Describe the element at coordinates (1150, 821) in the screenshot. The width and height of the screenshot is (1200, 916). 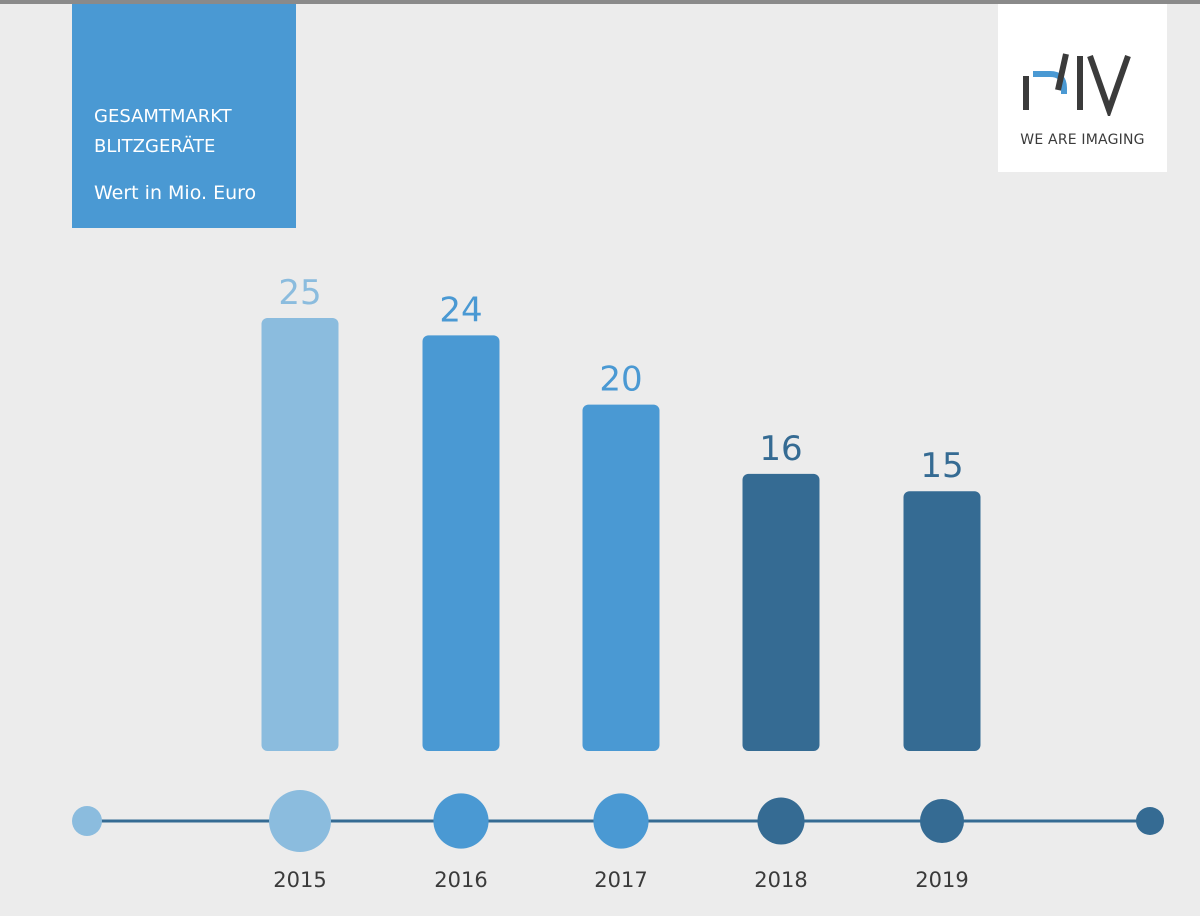
I see `timeline-end-dot` at that location.